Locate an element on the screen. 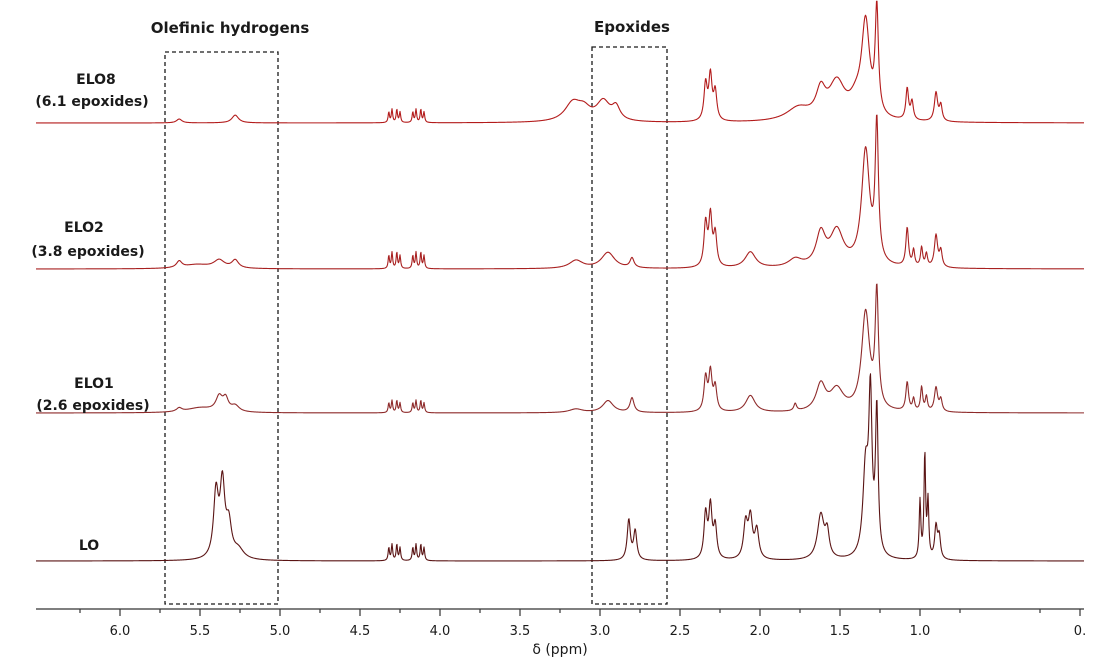 The width and height of the screenshot is (1110, 669). series-label-elo8-detail: (6.1 epoxides) is located at coordinates (91, 102).